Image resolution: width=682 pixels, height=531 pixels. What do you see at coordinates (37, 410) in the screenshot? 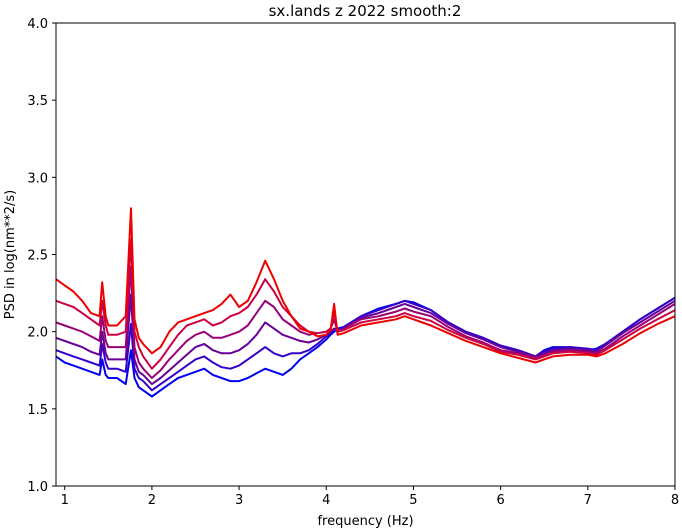
I see `y-tick-label: 1.5` at bounding box center [37, 410].